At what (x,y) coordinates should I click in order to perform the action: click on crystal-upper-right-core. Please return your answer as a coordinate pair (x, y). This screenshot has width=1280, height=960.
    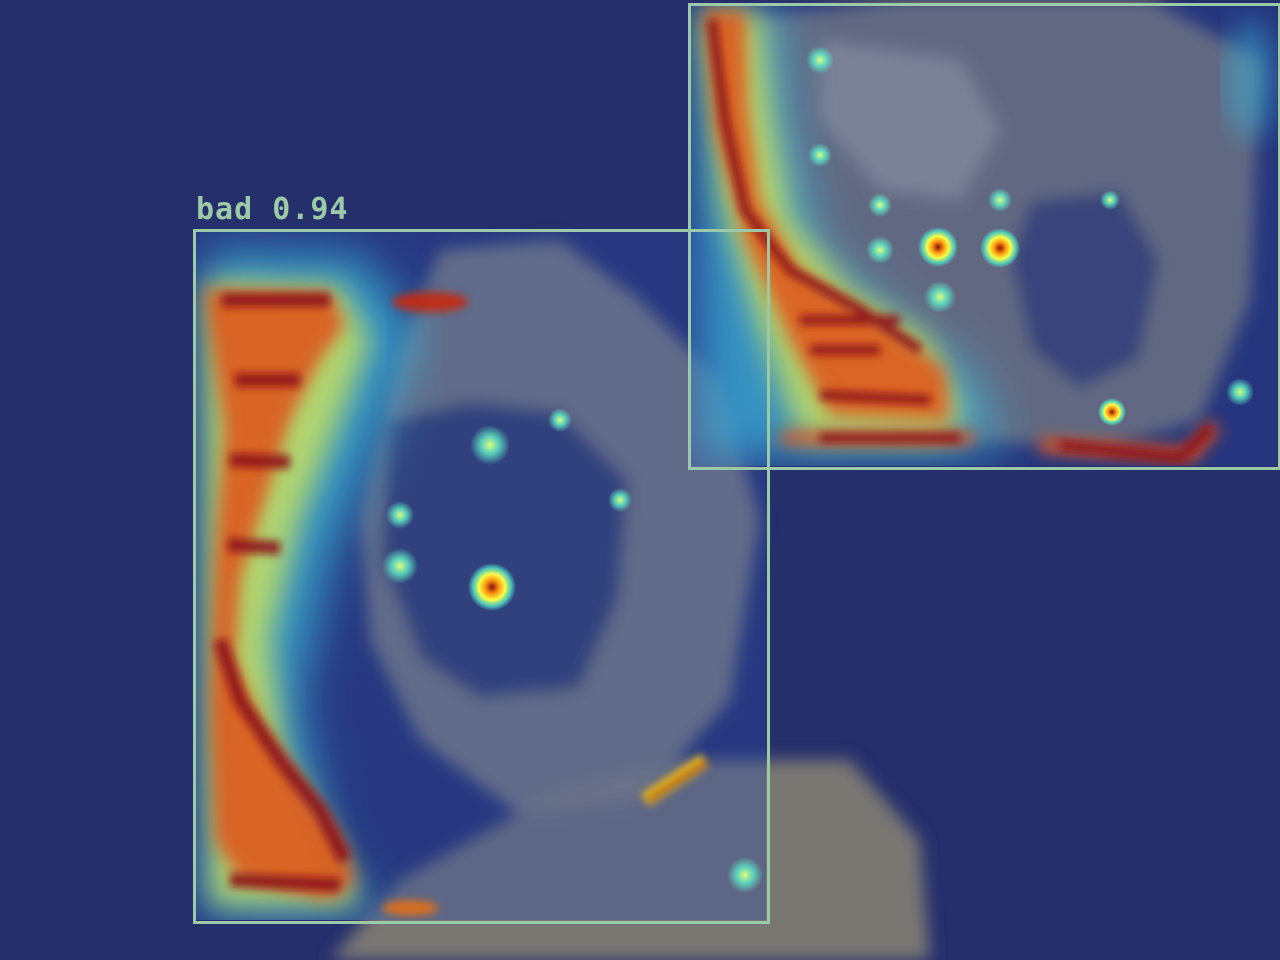
    Looking at the image, I should click on (1085, 290).